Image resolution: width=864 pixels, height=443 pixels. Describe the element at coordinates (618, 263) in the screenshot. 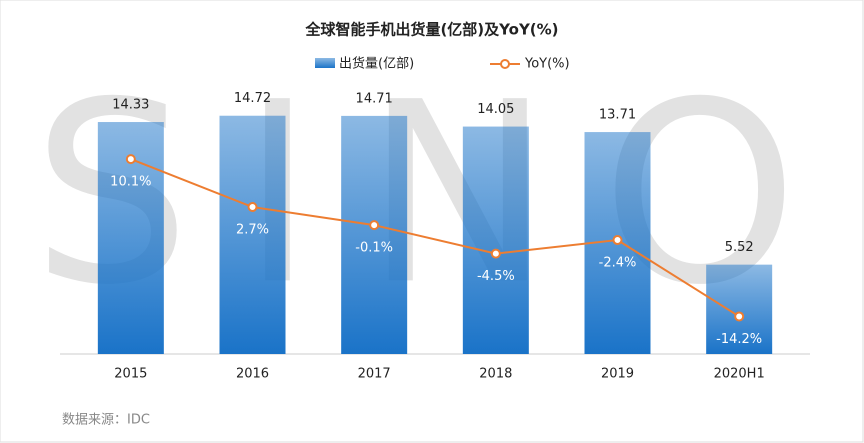

I see `line-value-label: -2.4%` at that location.